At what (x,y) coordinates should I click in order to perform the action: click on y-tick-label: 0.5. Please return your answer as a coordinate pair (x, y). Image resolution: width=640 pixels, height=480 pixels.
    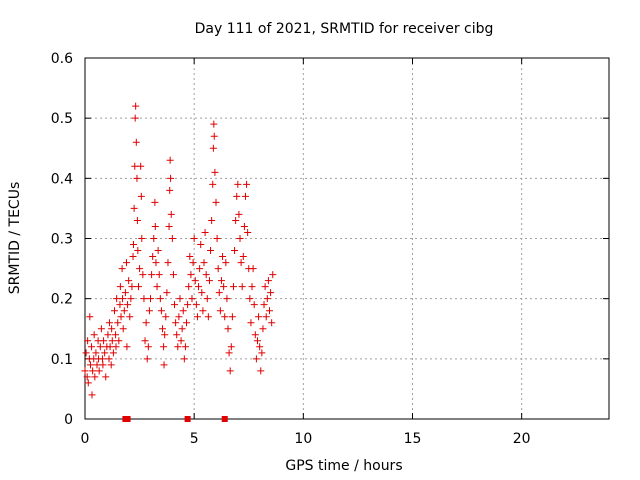
    Looking at the image, I should click on (62, 119).